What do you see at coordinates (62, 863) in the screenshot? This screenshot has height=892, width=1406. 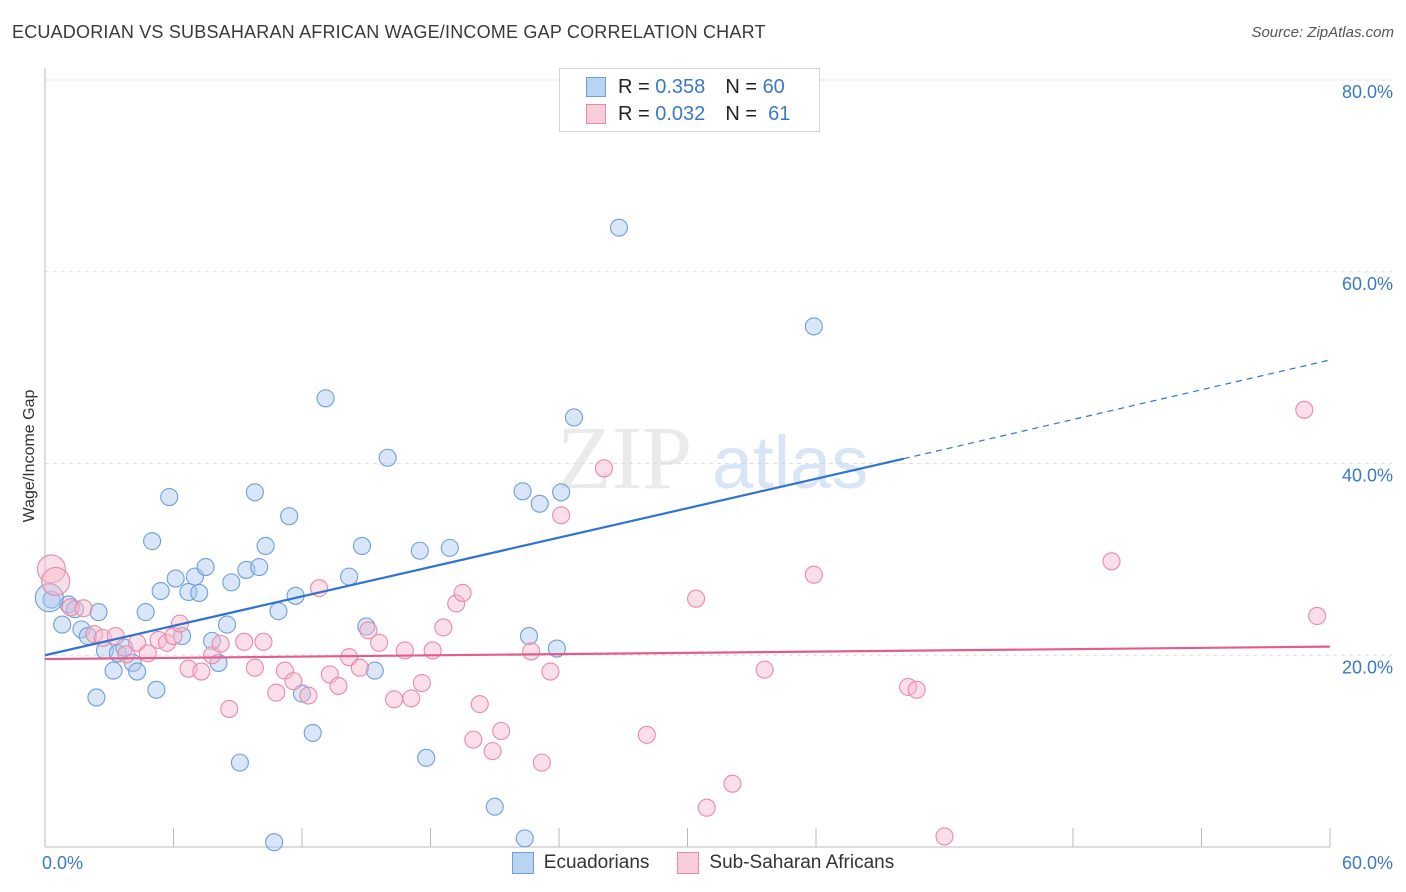 I see `x-tick-label: 0.0%` at bounding box center [62, 863].